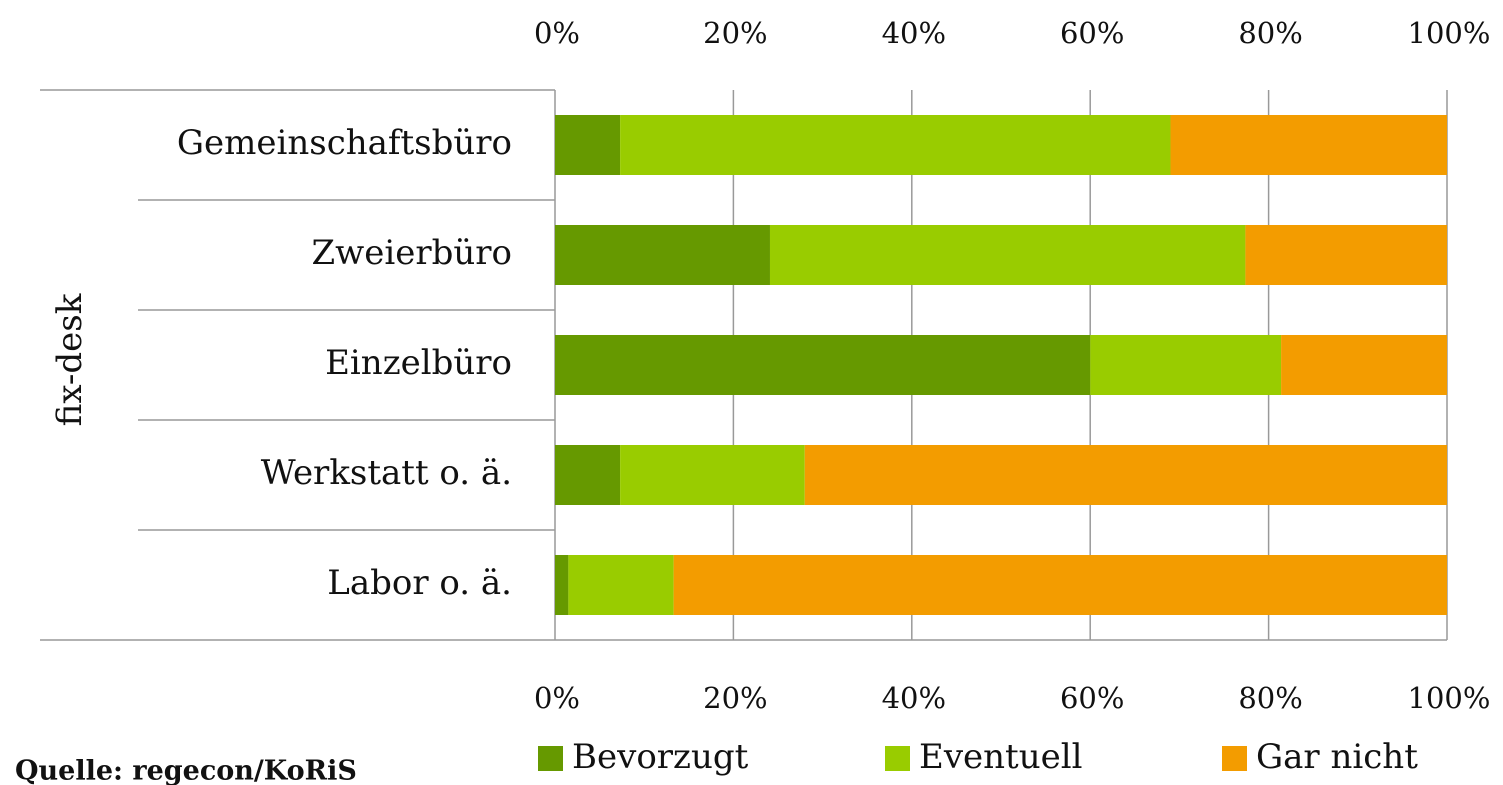 This screenshot has width=1503, height=785. Describe the element at coordinates (186, 770) in the screenshot. I see `source-note: Quelle: regecon/KoRiS` at that location.